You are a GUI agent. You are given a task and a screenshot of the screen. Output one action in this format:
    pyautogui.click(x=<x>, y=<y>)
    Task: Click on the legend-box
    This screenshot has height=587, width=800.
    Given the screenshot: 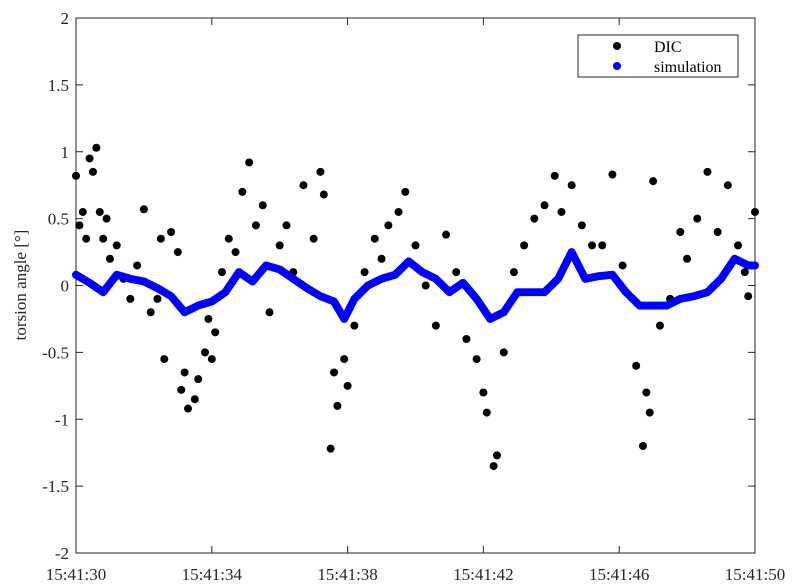 What is the action you would take?
    pyautogui.click(x=658, y=56)
    